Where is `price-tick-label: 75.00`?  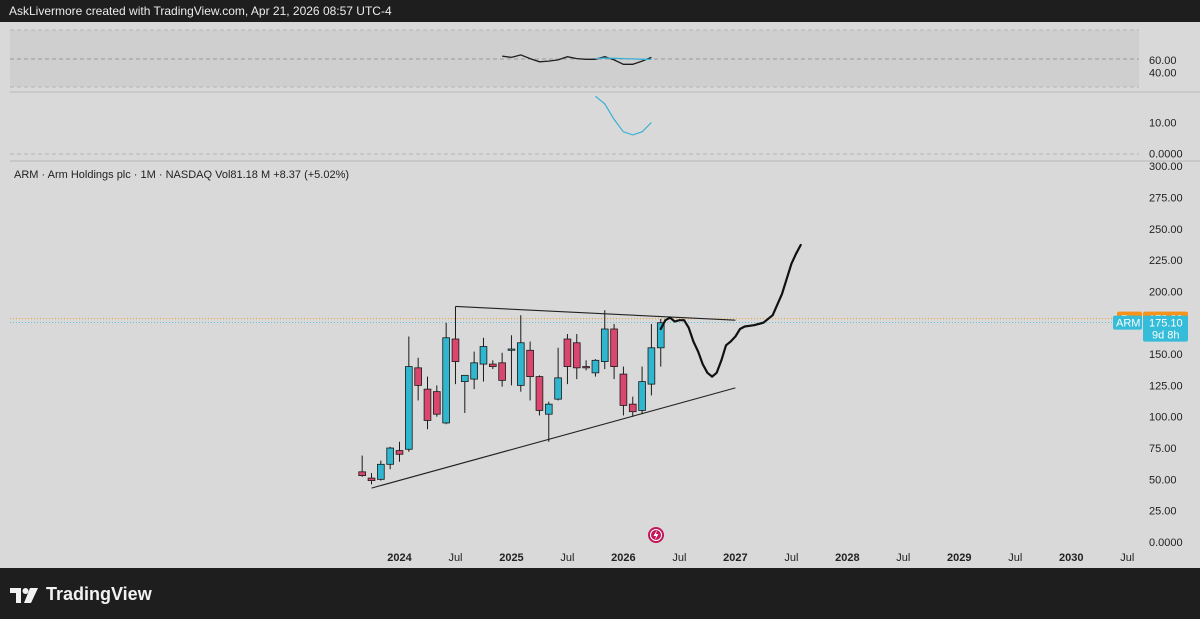 price-tick-label: 75.00 is located at coordinates (1163, 449).